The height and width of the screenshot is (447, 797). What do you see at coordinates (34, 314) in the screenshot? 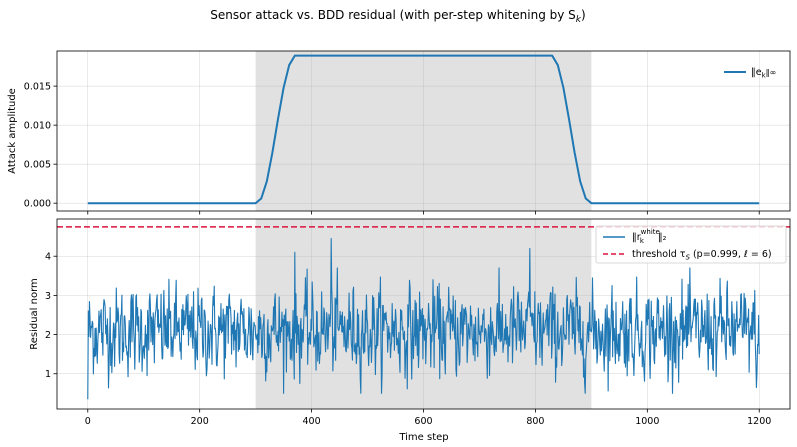
I see `bottom-ylabel: Residual norm` at bounding box center [34, 314].